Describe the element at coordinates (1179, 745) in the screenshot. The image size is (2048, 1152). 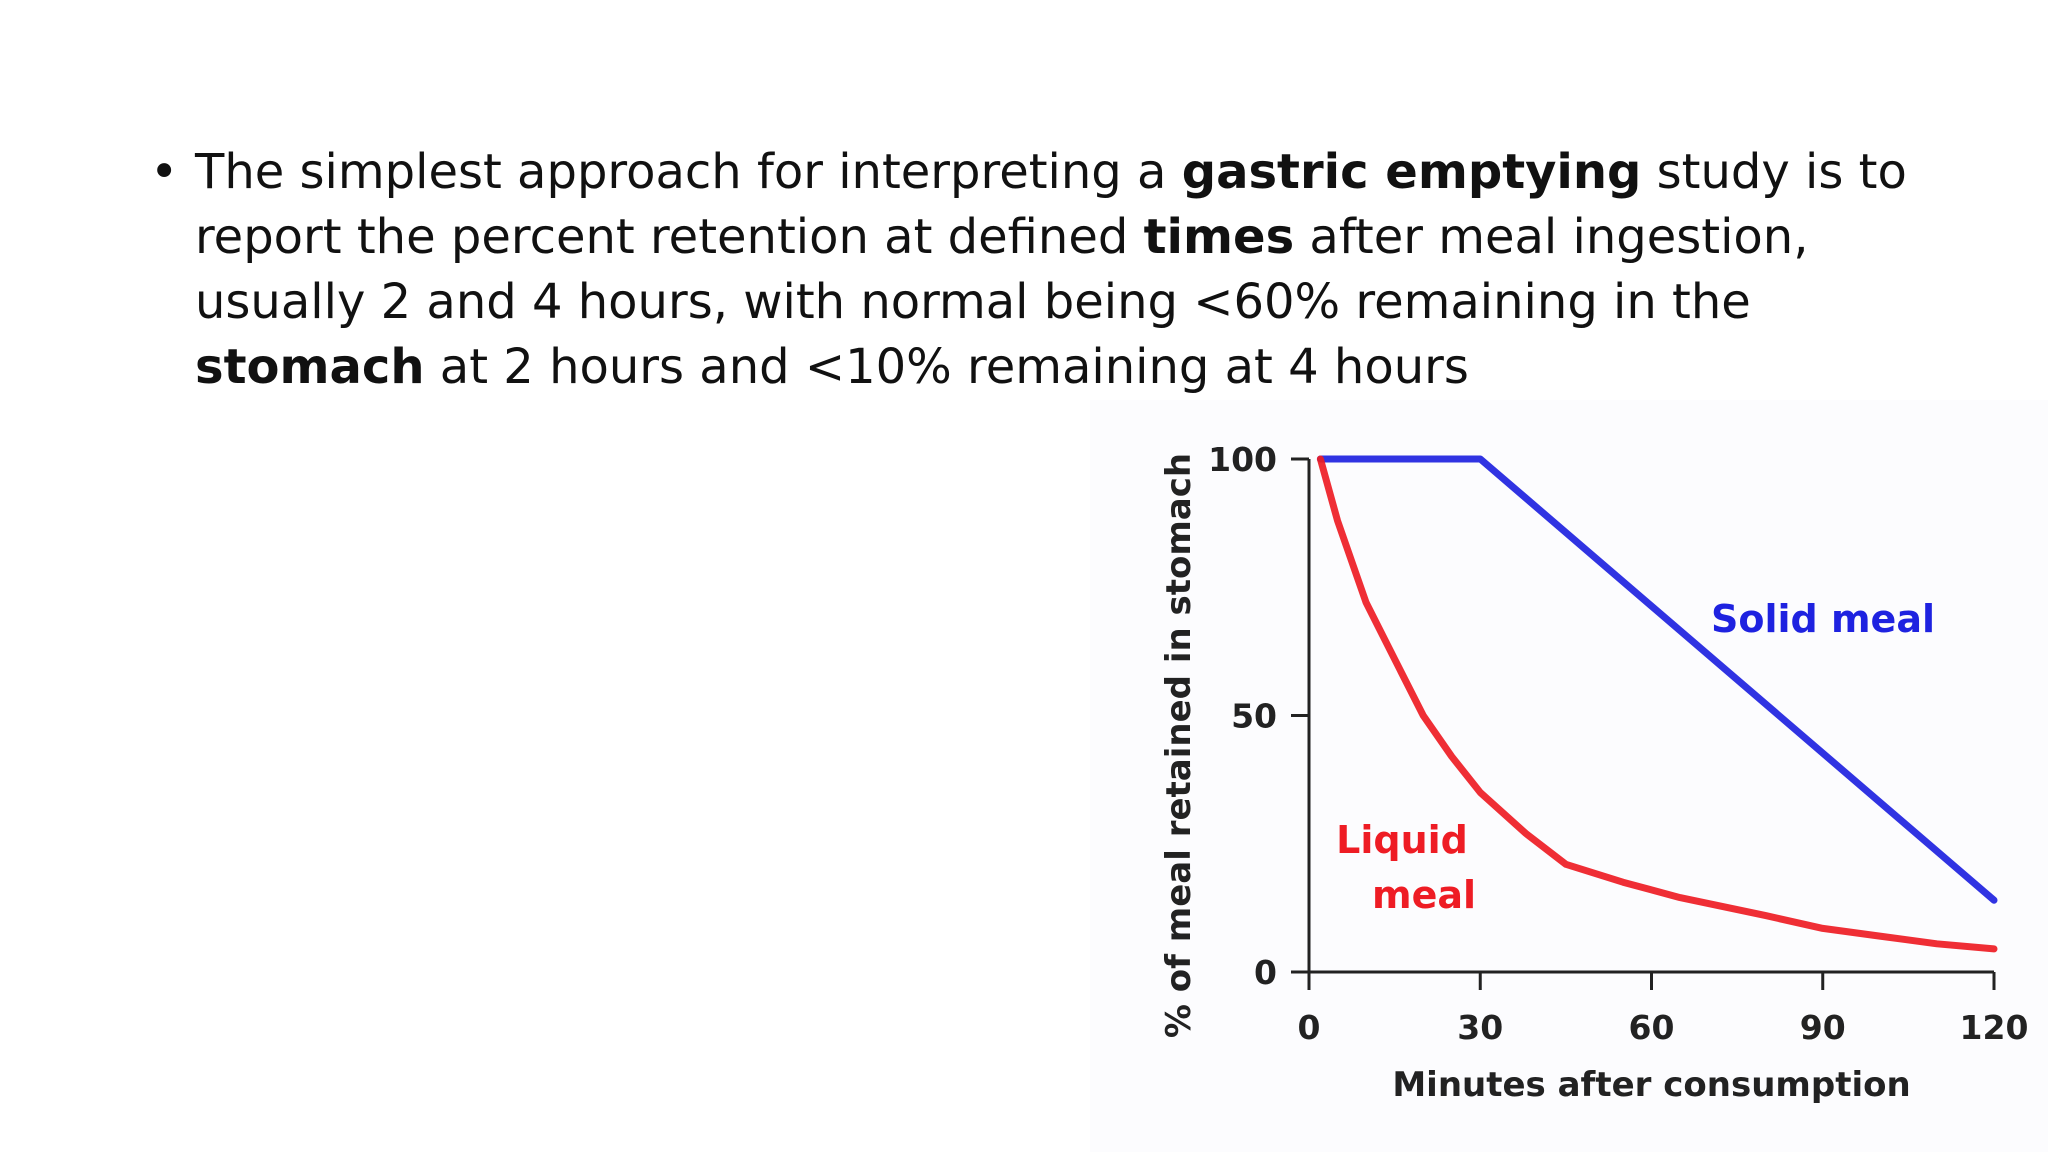
I see `y-axis-label: % of meal retained in stomach` at that location.